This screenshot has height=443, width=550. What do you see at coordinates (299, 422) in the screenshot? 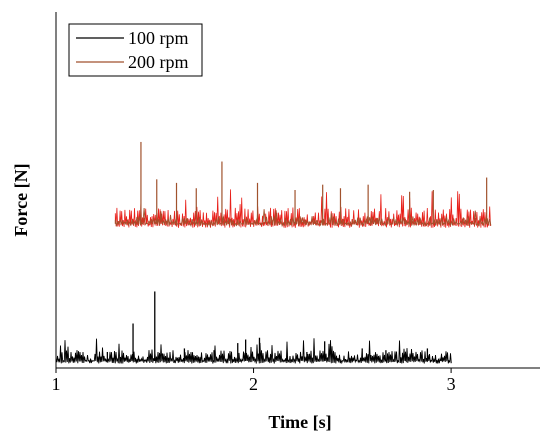
I see `x-axis-title: Time [s]` at bounding box center [299, 422].